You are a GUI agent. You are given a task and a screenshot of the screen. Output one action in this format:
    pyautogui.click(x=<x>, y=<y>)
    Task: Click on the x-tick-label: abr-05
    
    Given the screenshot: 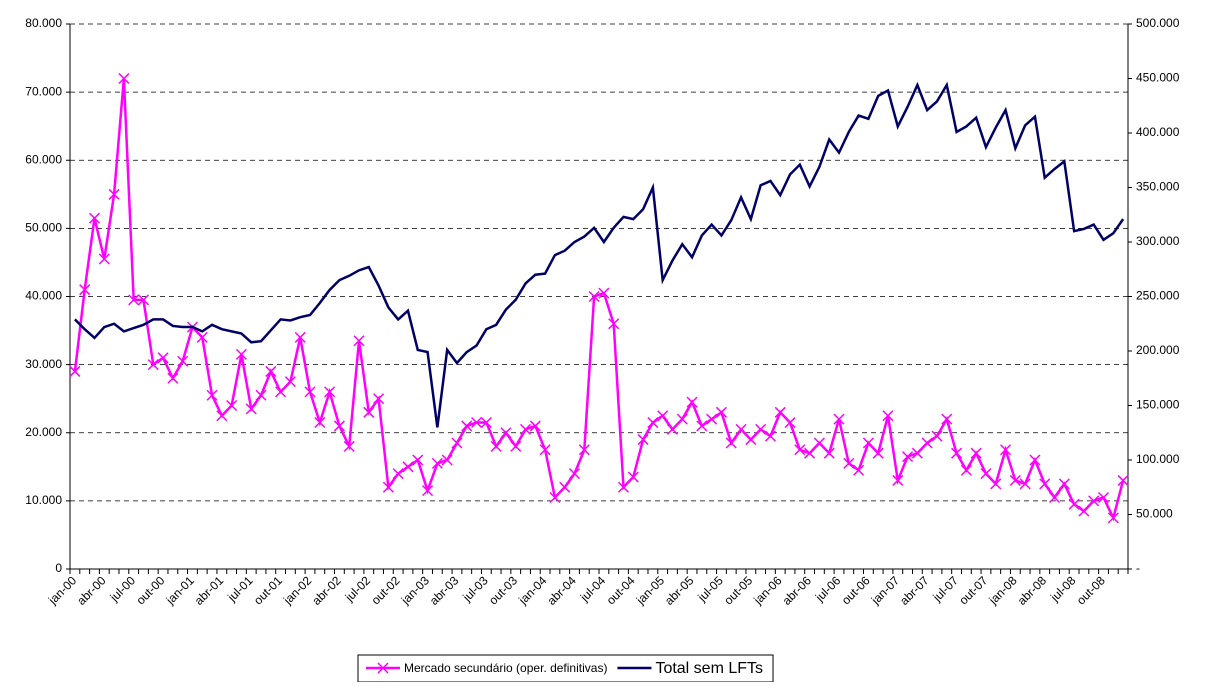 What is the action you would take?
    pyautogui.click(x=679, y=590)
    